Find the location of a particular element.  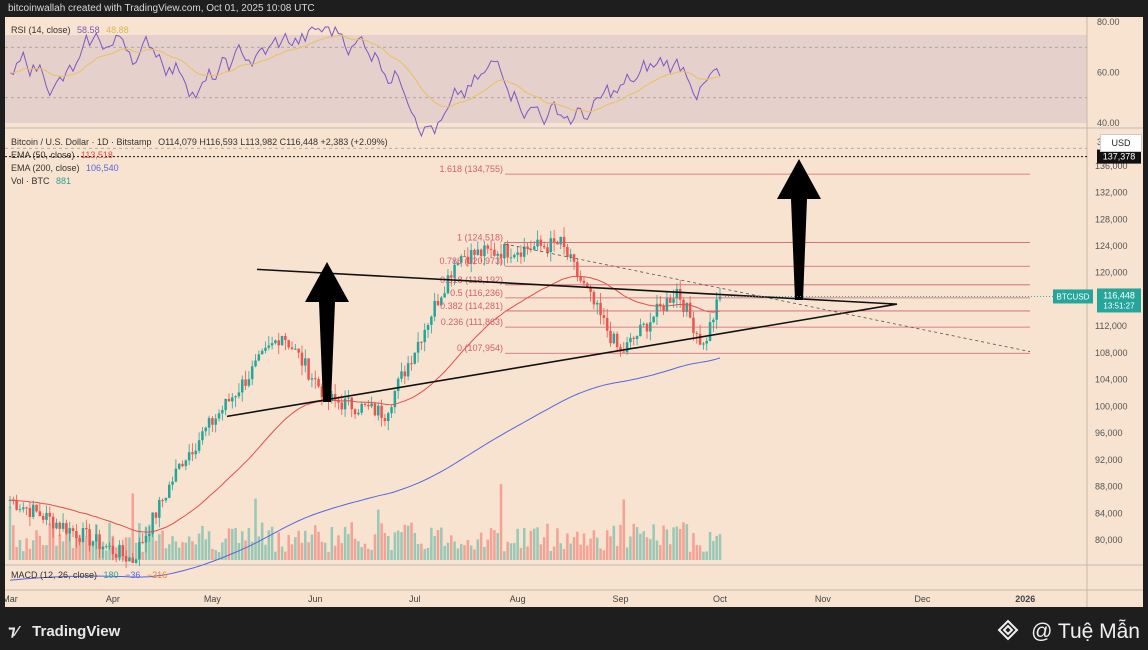

up-arrow-left is located at coordinates (327, 332).